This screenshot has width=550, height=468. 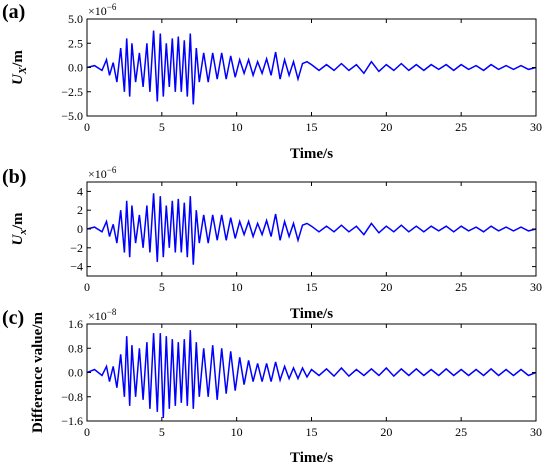 I want to click on y-axis-label-subscript: X, so click(x=23, y=70).